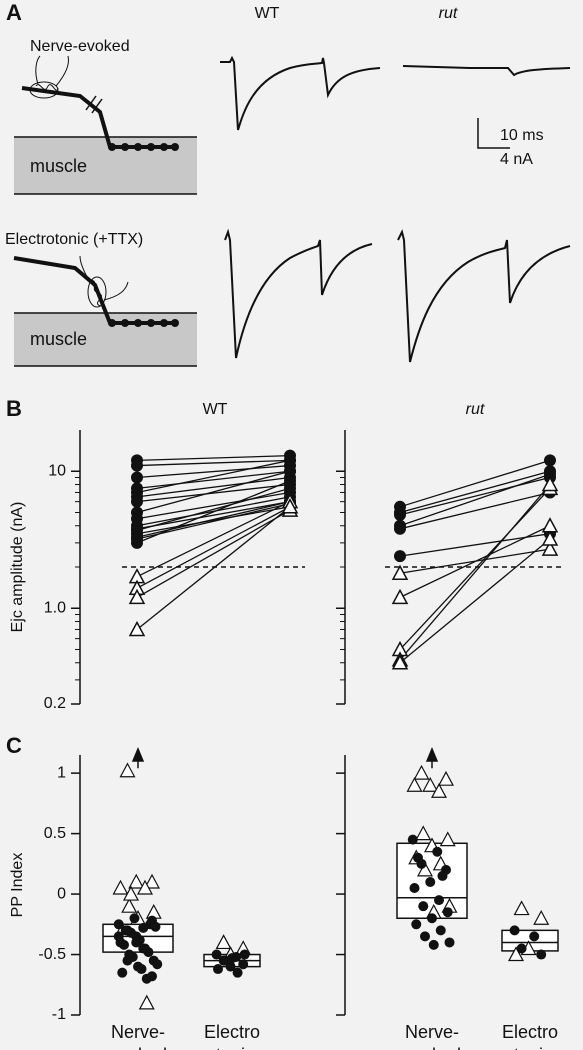 Image resolution: width=583 pixels, height=1050 pixels. What do you see at coordinates (80, 46) in the screenshot?
I see `row-label: Nerve-evoked` at bounding box center [80, 46].